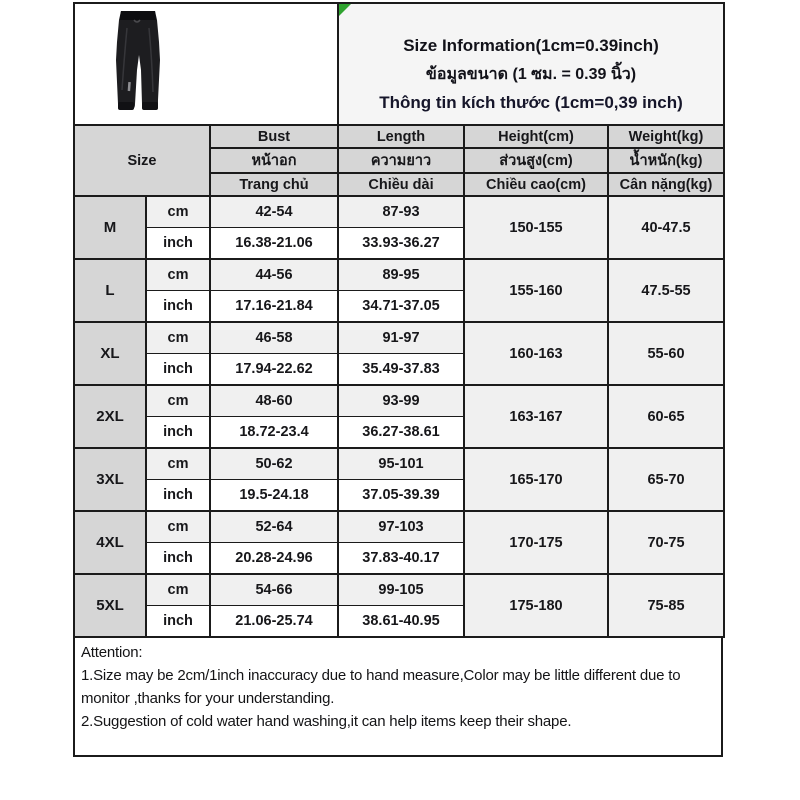 This screenshot has width=800, height=800. I want to click on height-value: 175-180, so click(536, 605).